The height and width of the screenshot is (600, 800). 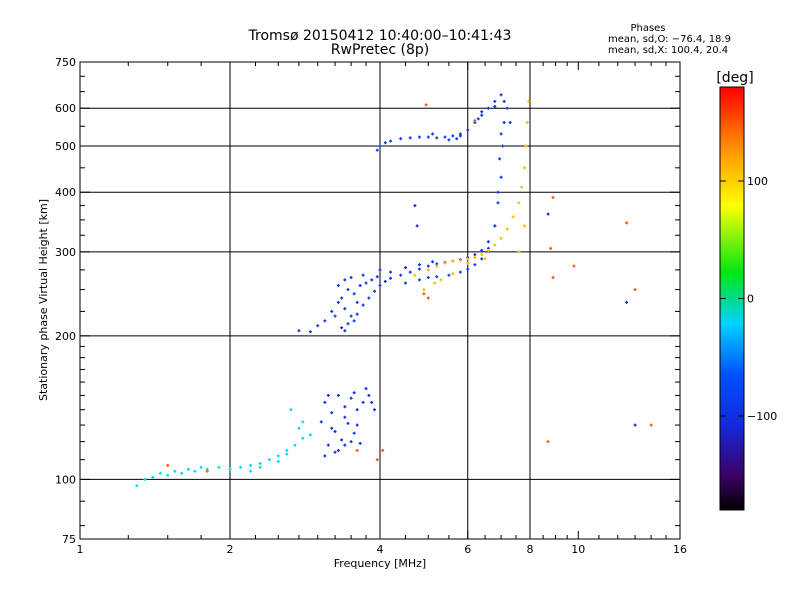 I want to click on y-tick-label: 200, so click(x=65, y=336).